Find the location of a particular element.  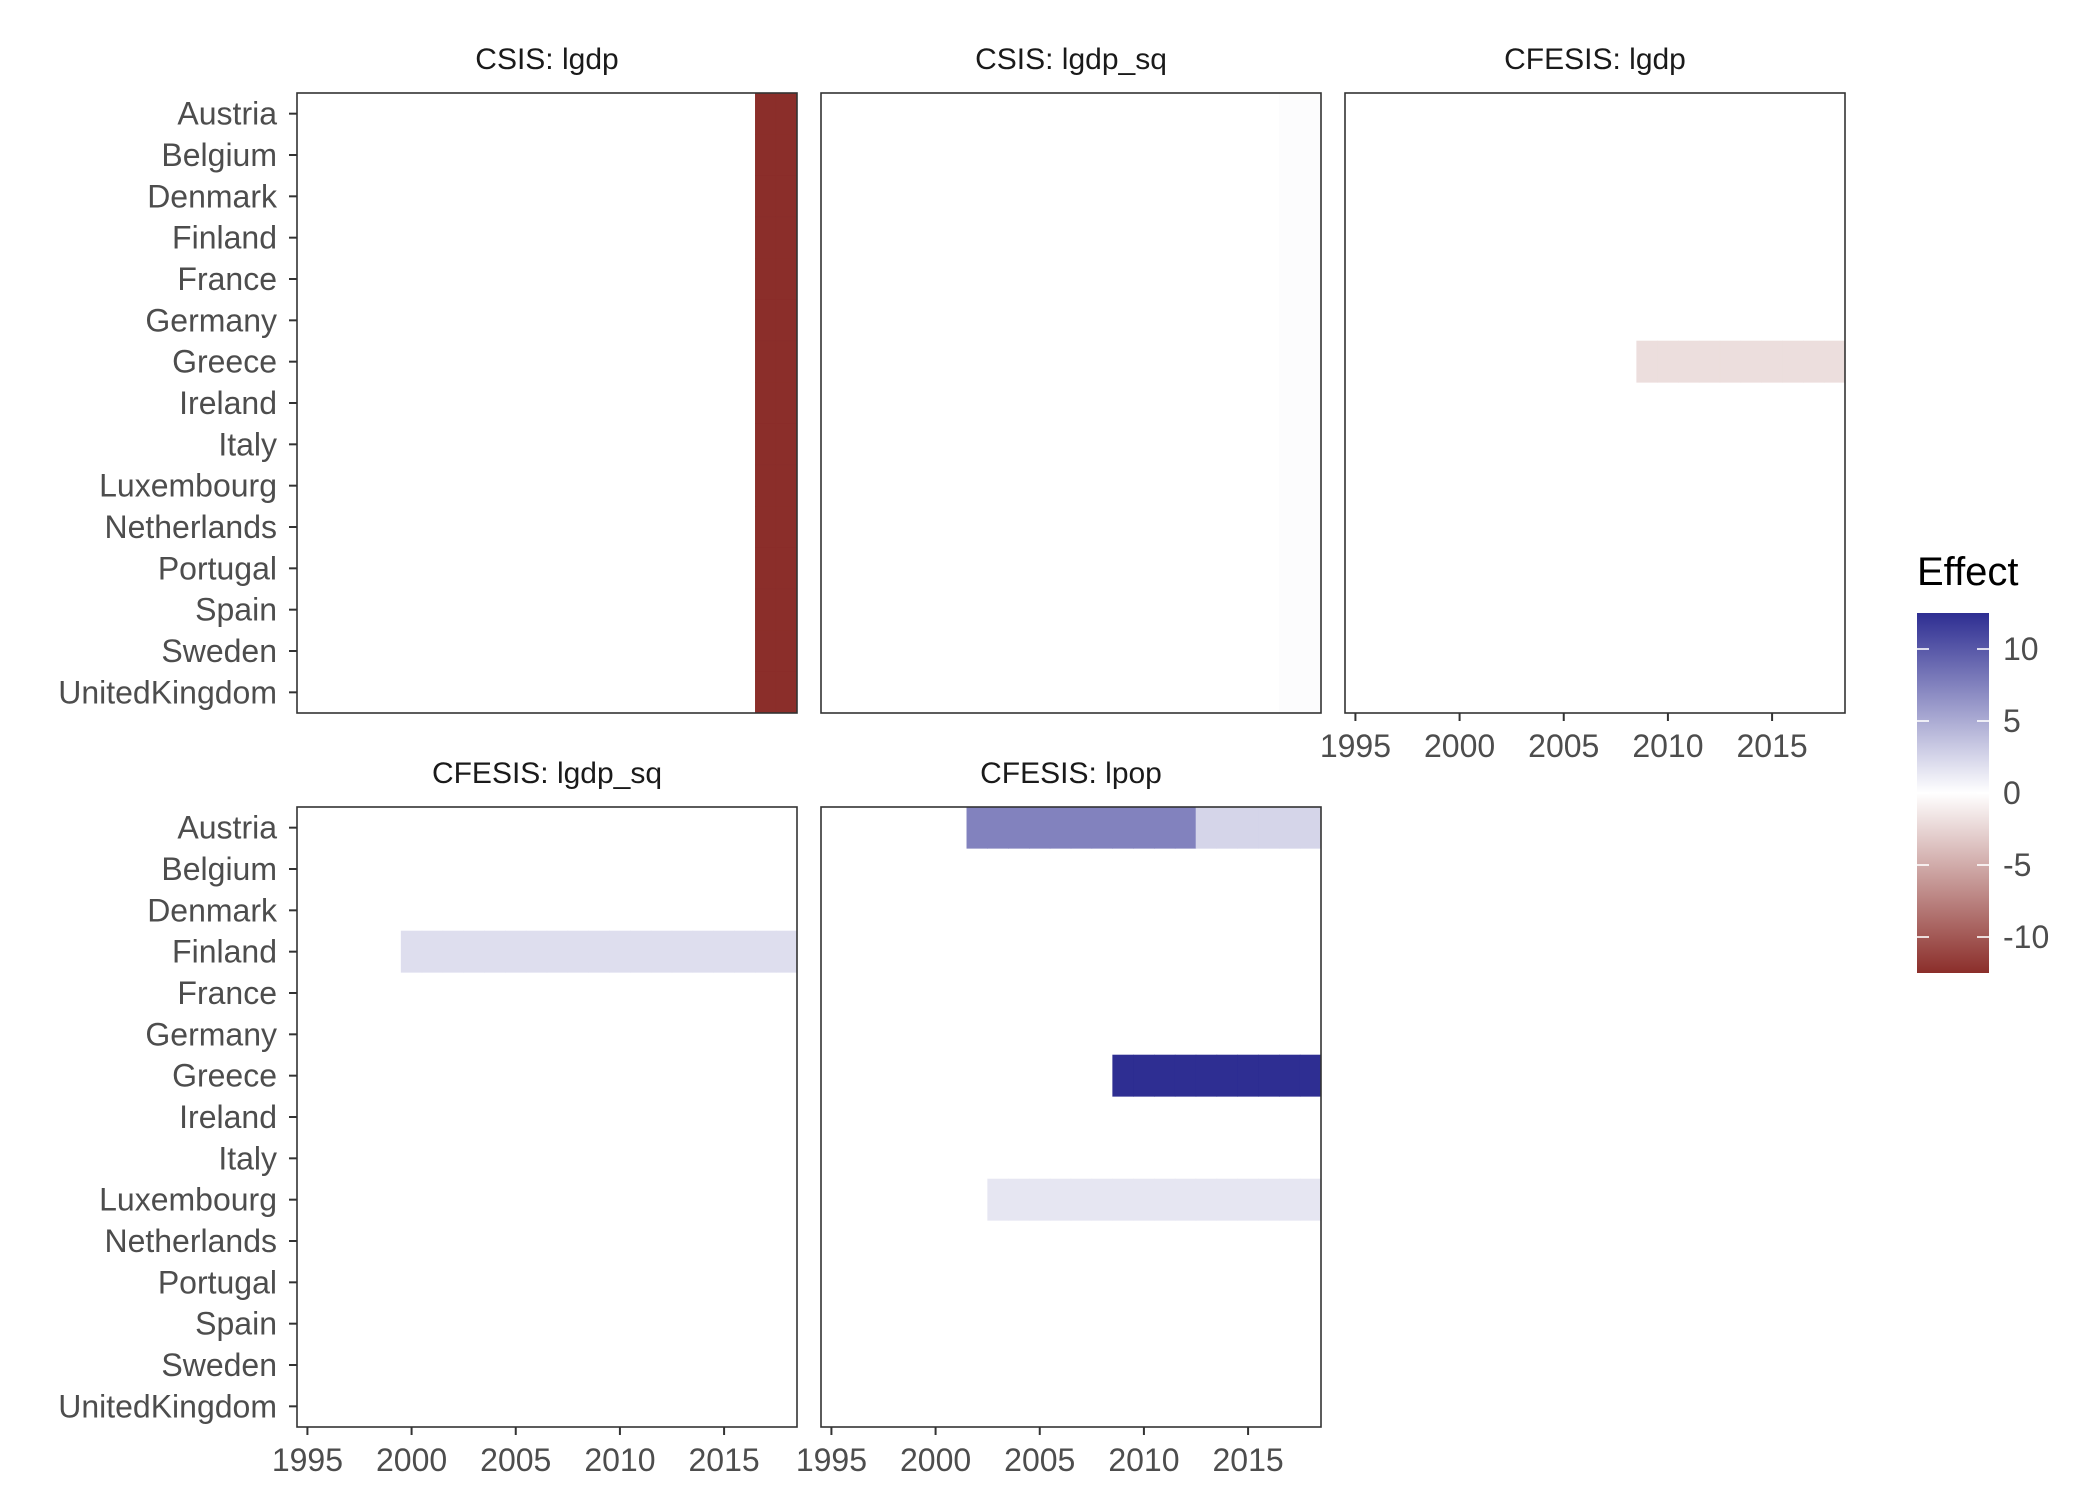

panel-csis-lgdp-sq: CSIS: lgdp_sq is located at coordinates (1071, 378).